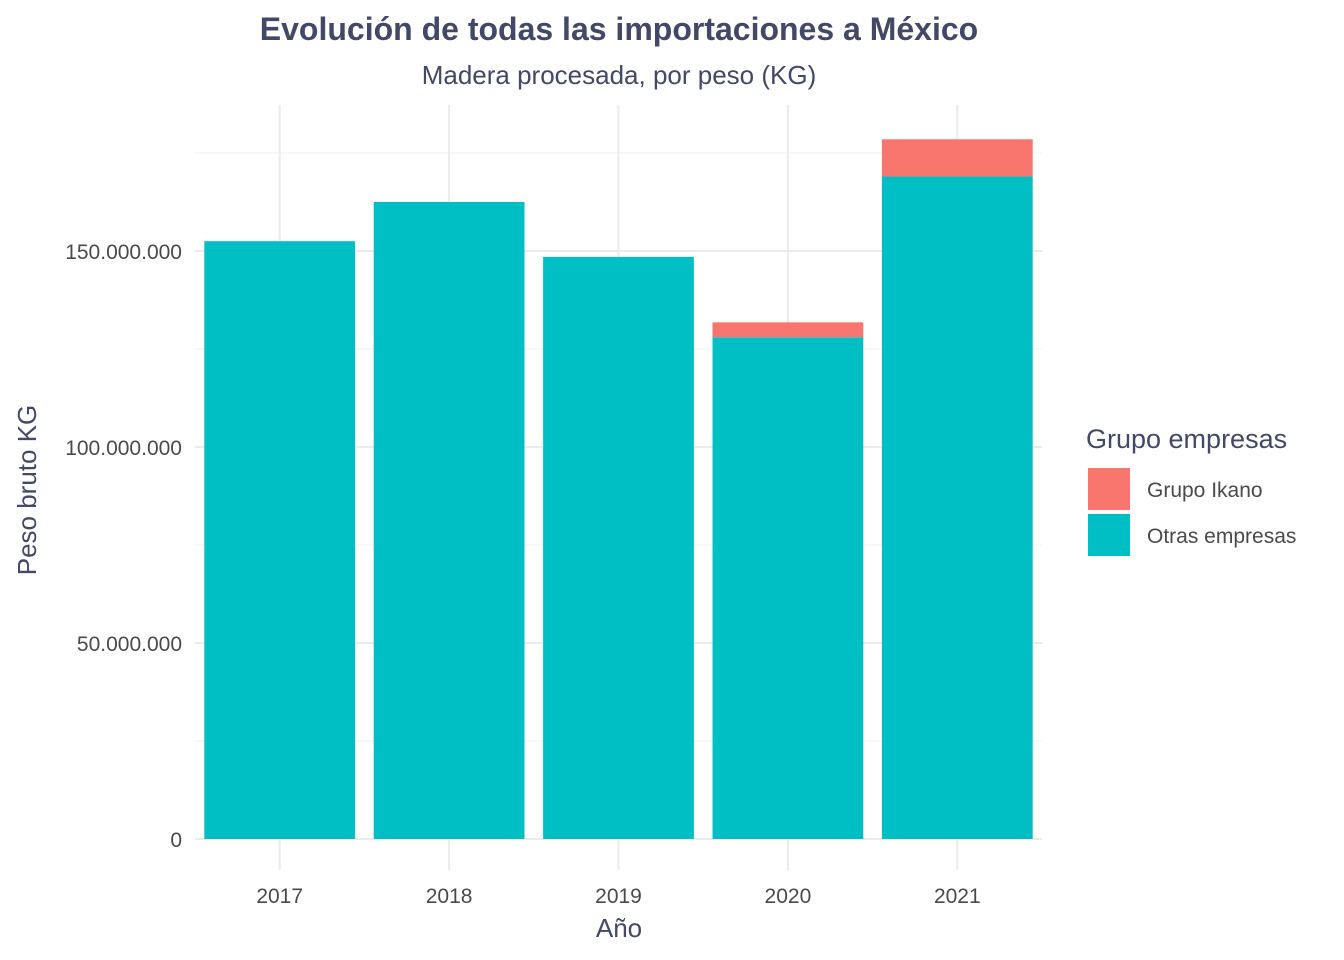 The width and height of the screenshot is (1344, 960). What do you see at coordinates (176, 840) in the screenshot?
I see `y-tick-label: 0` at bounding box center [176, 840].